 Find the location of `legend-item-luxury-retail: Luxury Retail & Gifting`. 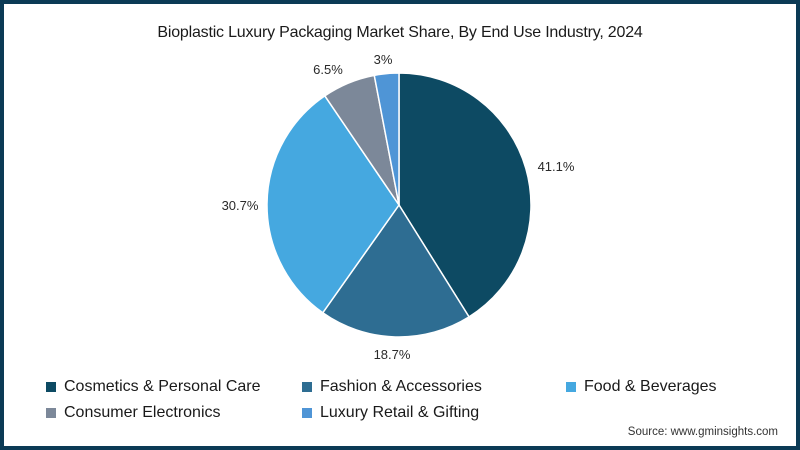

legend-item-luxury-retail: Luxury Retail & Gifting is located at coordinates (434, 413).